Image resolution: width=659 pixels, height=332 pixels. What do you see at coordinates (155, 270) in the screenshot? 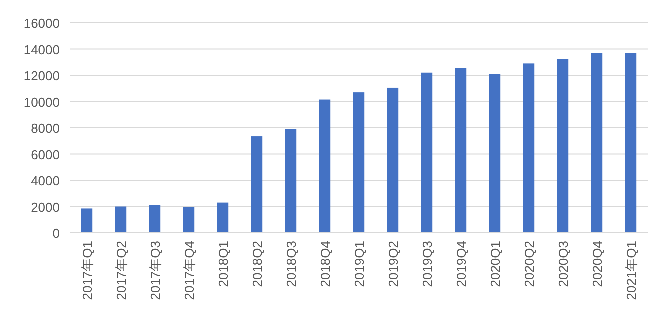
I see `x-tick-label: 2017年Q3` at bounding box center [155, 270].